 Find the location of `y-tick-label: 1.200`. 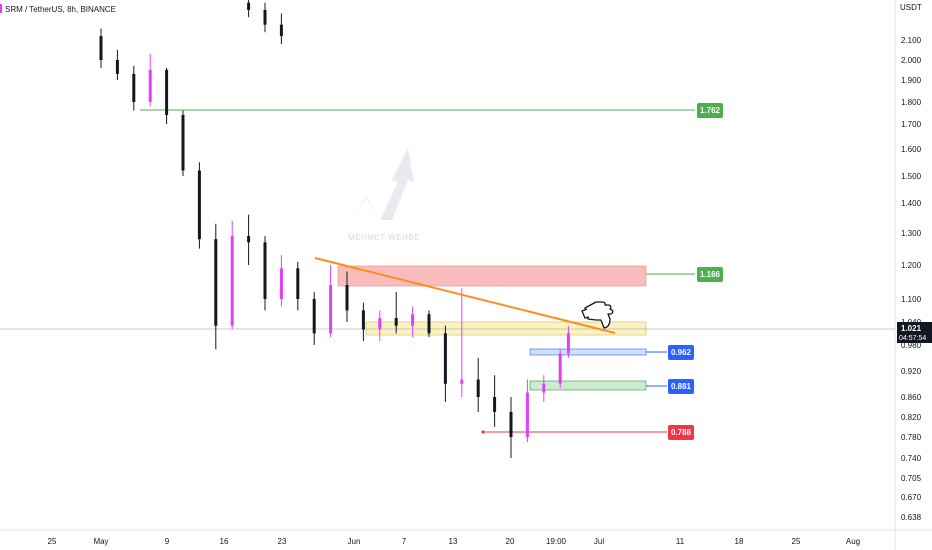

y-tick-label: 1.200 is located at coordinates (911, 265).